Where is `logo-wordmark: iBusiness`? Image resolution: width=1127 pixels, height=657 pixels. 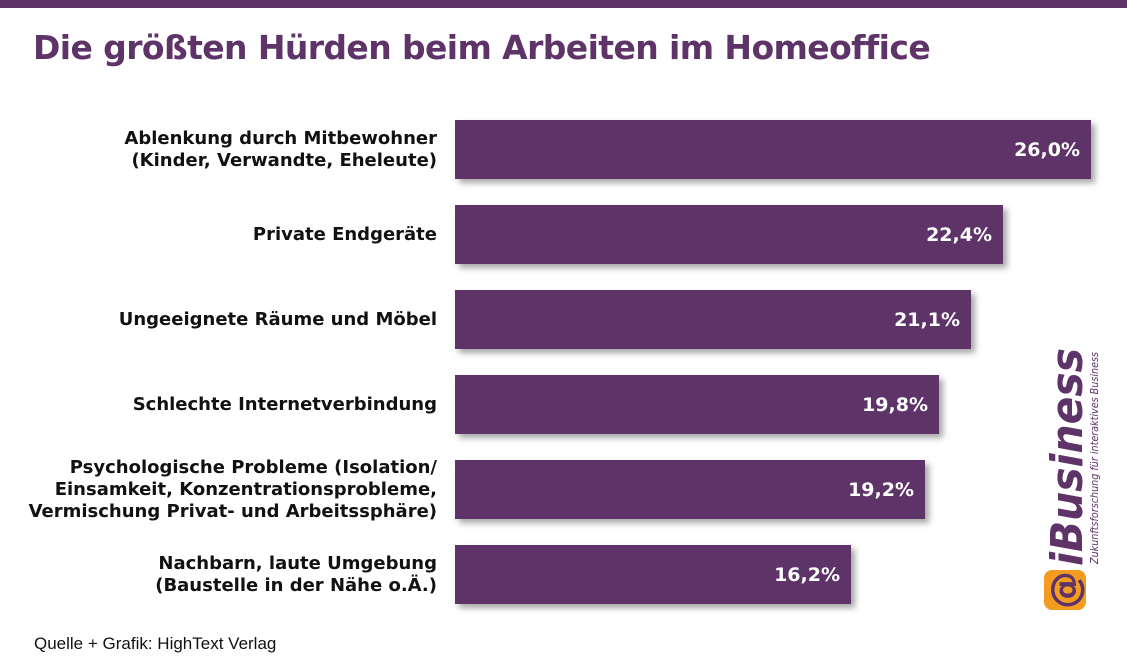 logo-wordmark: iBusiness is located at coordinates (1067, 457).